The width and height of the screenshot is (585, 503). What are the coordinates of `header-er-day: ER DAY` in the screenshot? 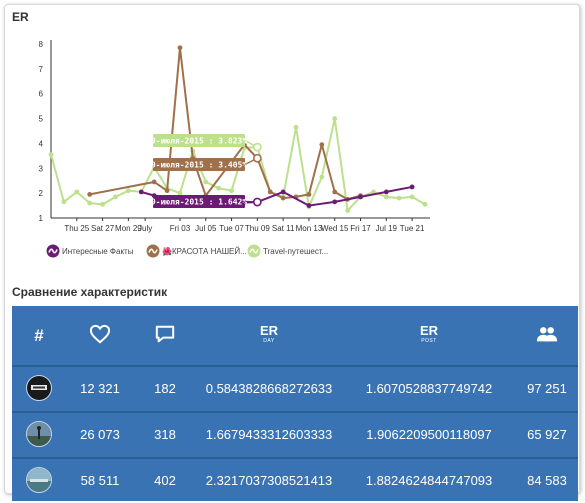 It's located at (269, 335).